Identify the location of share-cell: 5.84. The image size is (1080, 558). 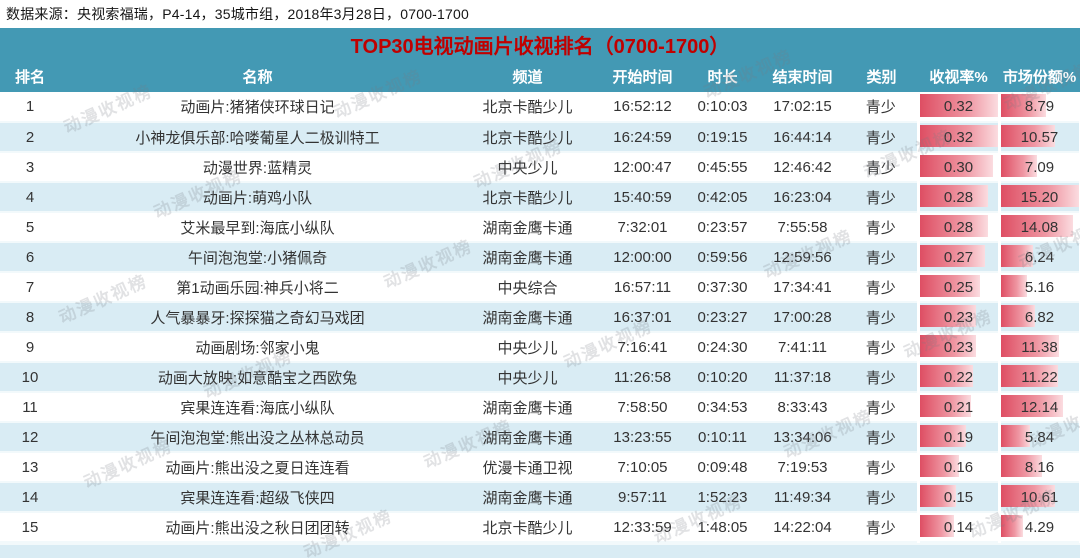
(1038, 437).